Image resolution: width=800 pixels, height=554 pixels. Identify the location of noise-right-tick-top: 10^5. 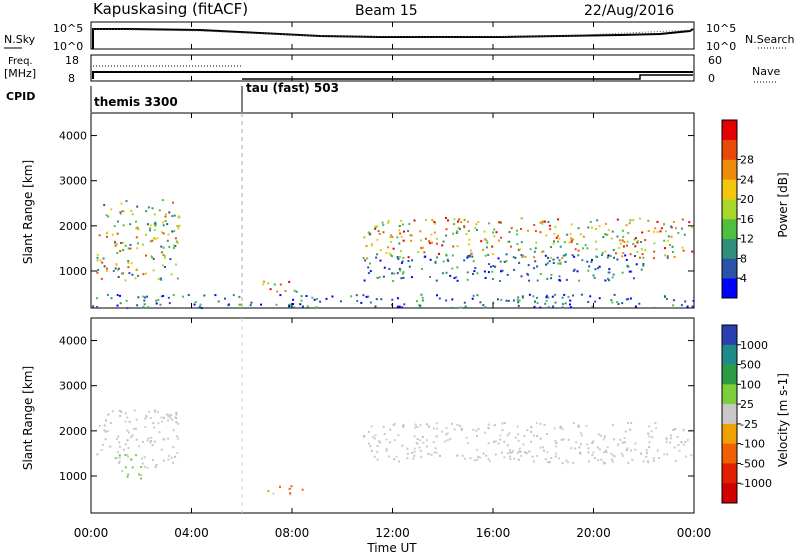
(721, 28).